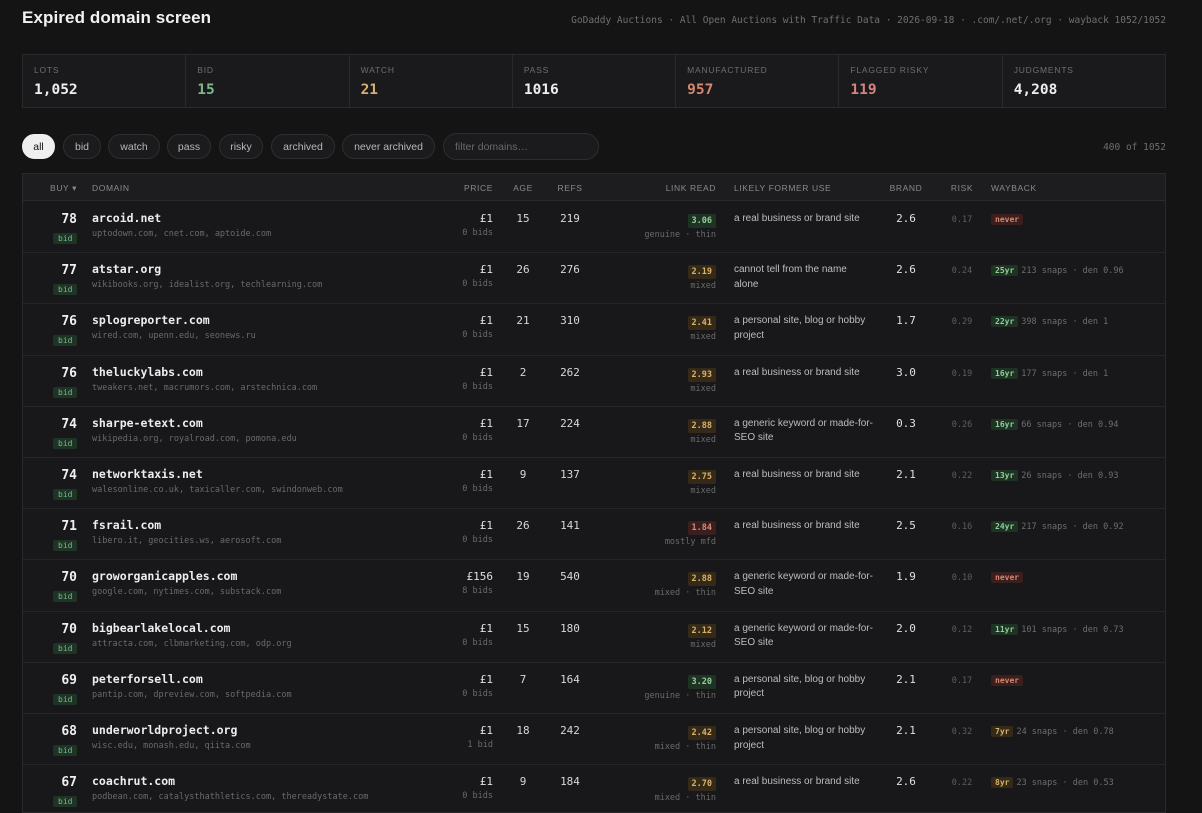  Describe the element at coordinates (523, 372) in the screenshot. I see `age-value: 2` at that location.